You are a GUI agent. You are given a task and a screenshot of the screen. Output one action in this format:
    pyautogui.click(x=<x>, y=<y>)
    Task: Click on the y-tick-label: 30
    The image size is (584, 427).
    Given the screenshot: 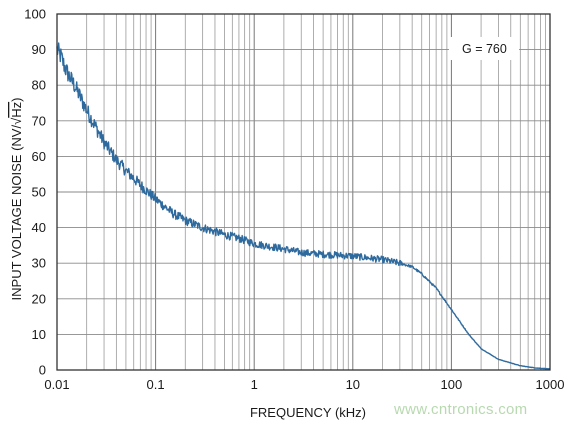 What is the action you would take?
    pyautogui.click(x=39, y=263)
    